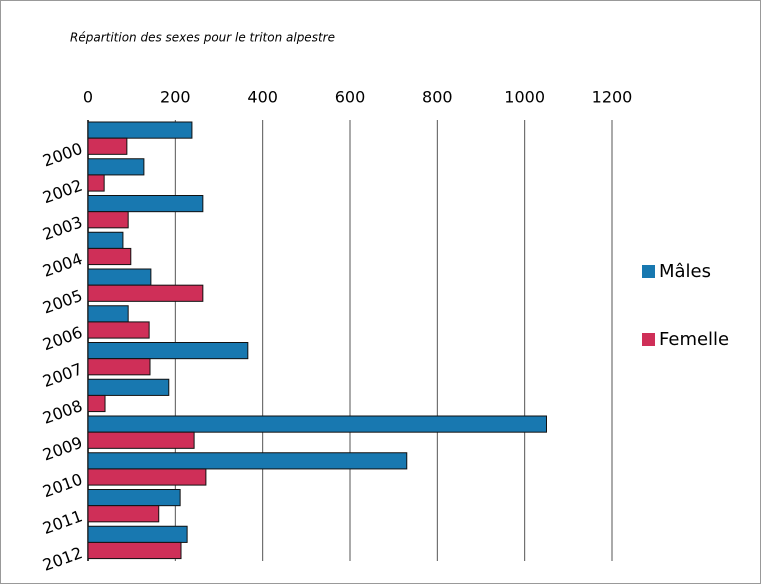 This screenshot has width=762, height=585. What do you see at coordinates (437, 97) in the screenshot?
I see `x-tick-label: 800` at bounding box center [437, 97].